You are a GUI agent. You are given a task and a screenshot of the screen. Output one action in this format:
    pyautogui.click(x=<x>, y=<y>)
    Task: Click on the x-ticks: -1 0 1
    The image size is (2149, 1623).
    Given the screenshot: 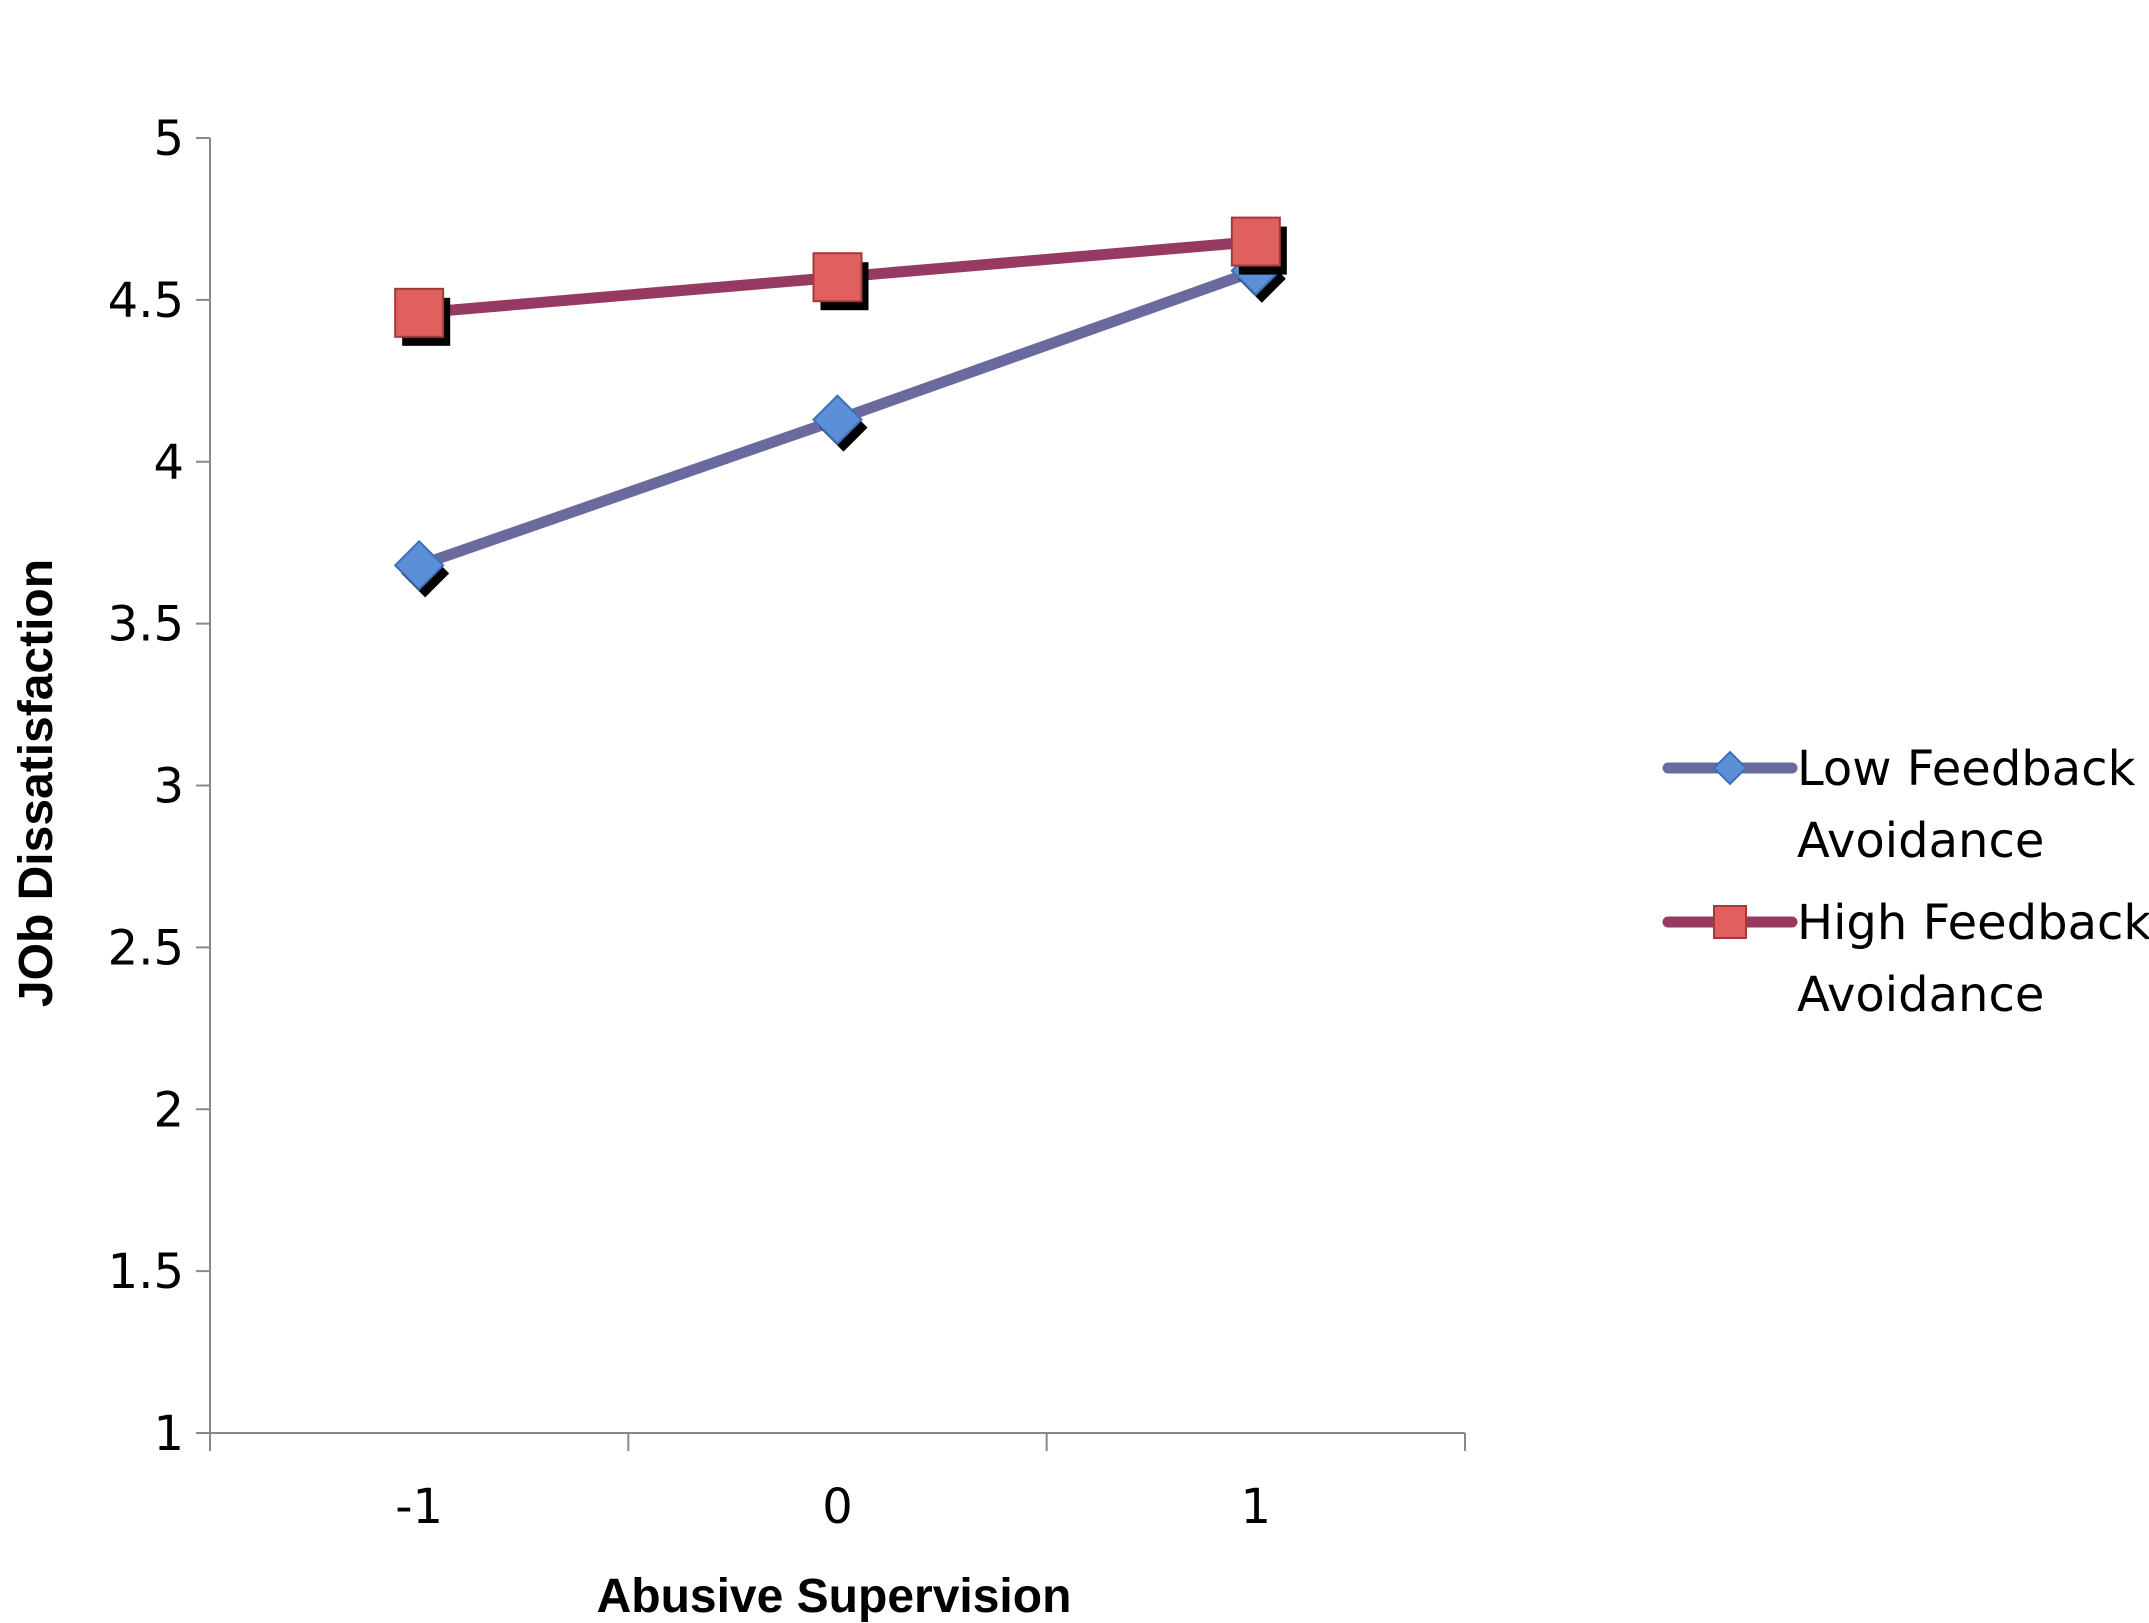 What is the action you would take?
    pyautogui.click(x=837, y=1484)
    